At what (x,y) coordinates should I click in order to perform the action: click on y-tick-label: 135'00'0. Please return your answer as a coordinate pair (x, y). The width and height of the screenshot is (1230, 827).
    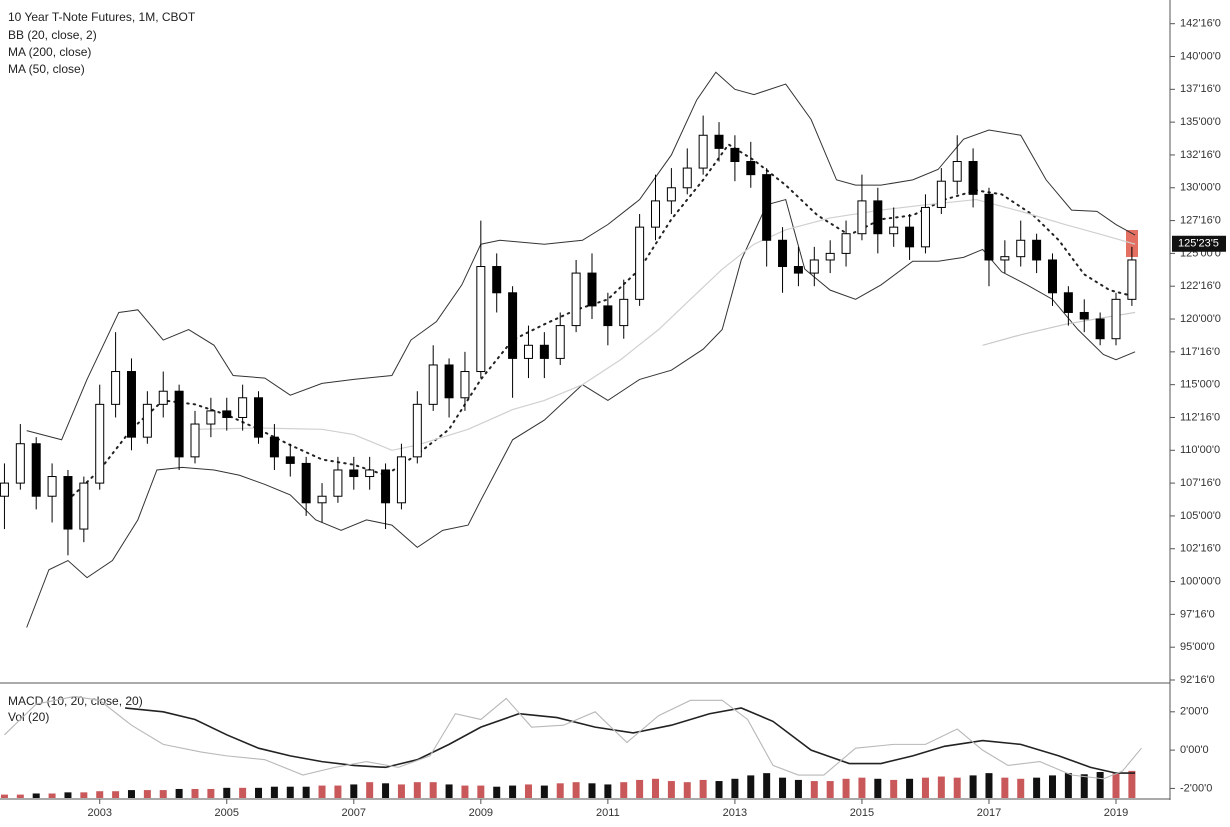
    Looking at the image, I should click on (1200, 122).